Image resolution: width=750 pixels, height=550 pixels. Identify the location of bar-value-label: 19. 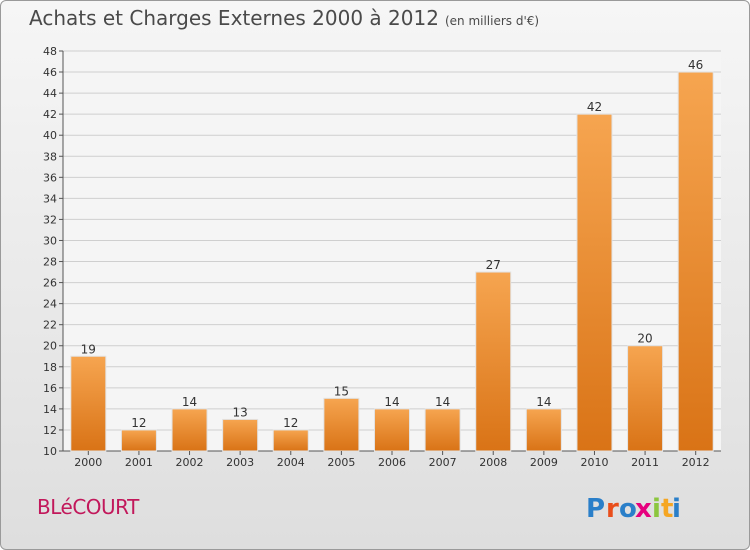
(88, 349).